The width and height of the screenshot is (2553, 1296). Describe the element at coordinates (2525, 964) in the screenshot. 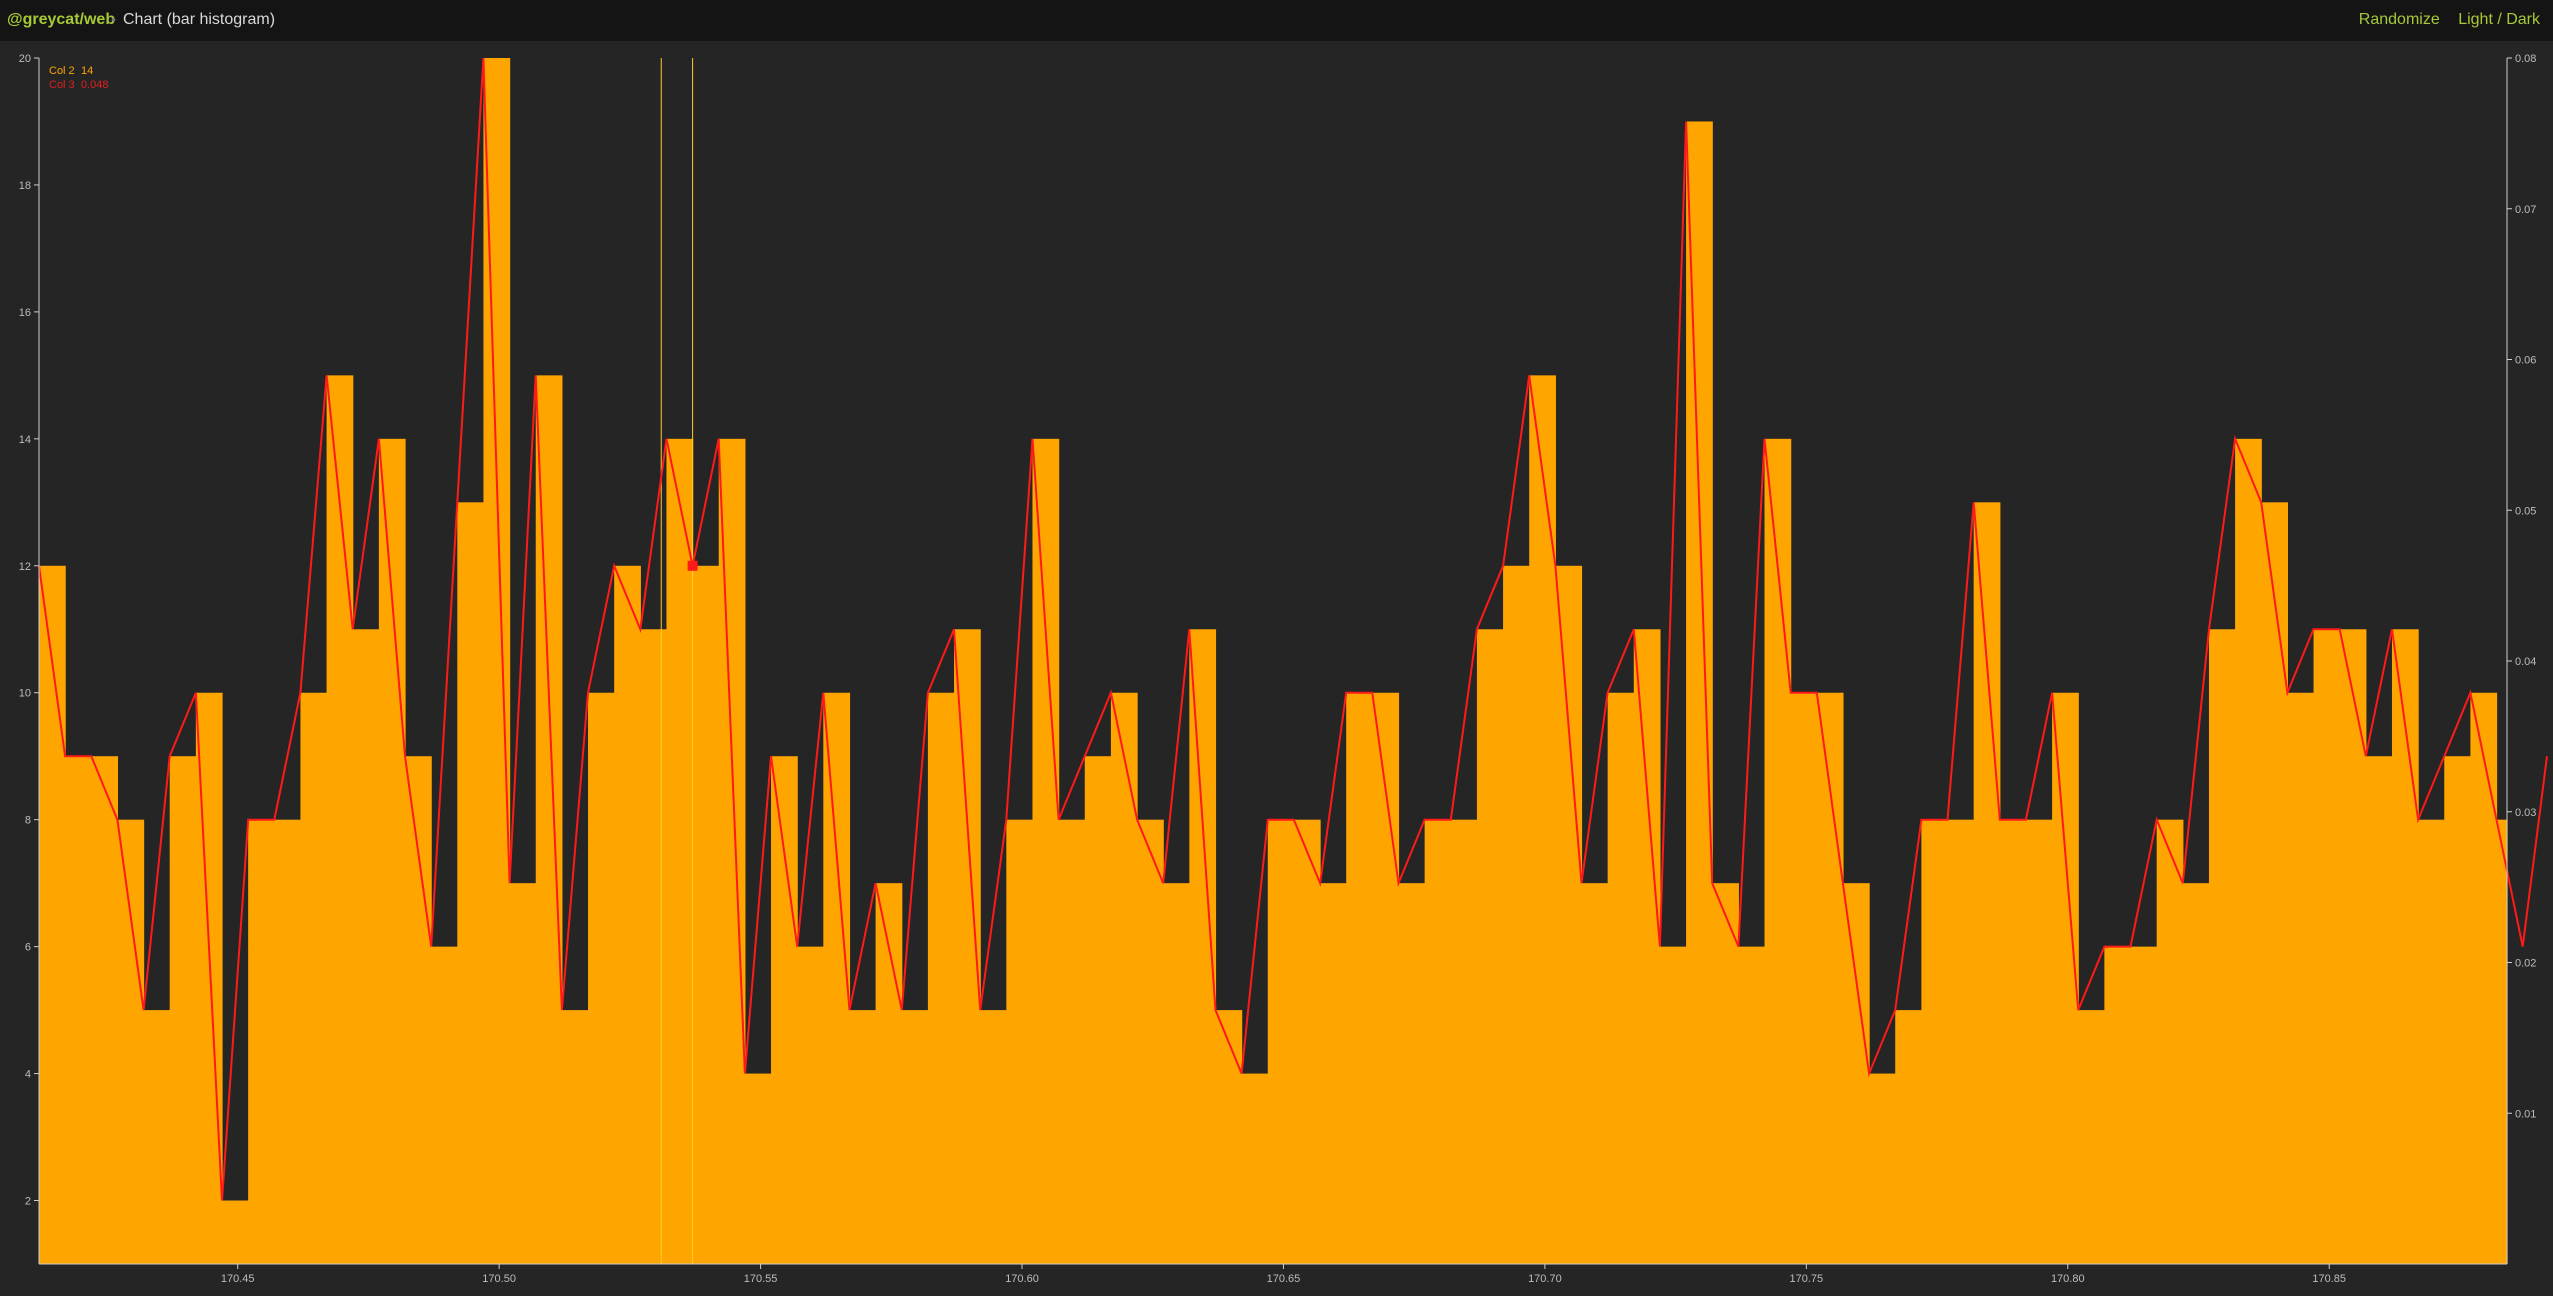

I see `y2-tick-label: 0.02` at that location.